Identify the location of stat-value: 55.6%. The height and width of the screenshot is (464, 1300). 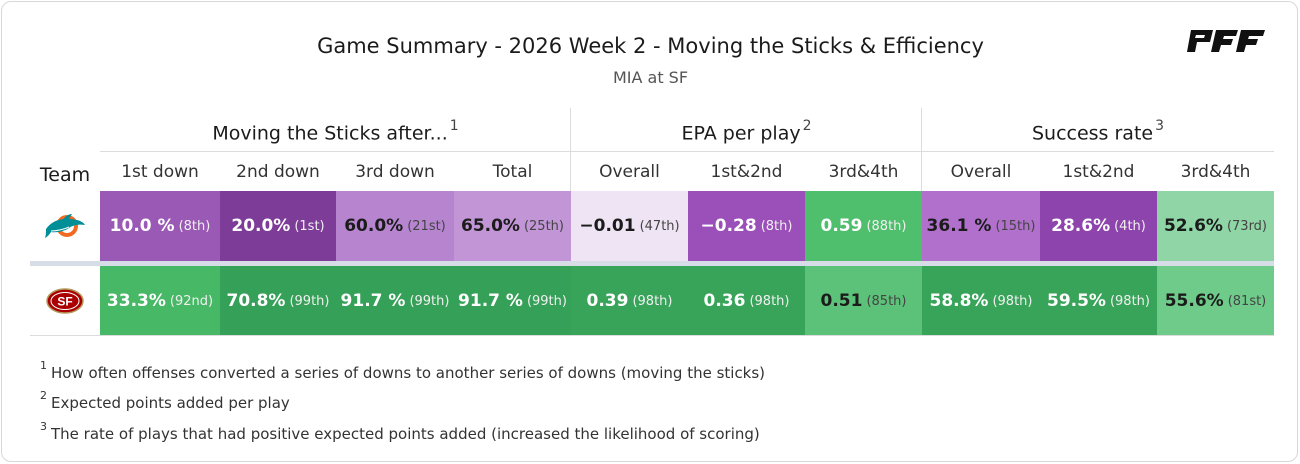
(1194, 301).